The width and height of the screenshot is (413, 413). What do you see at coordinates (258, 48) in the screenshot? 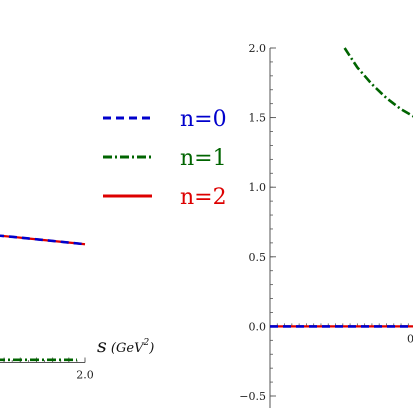
I see `right-y-tick-label: 2.0` at bounding box center [258, 48].